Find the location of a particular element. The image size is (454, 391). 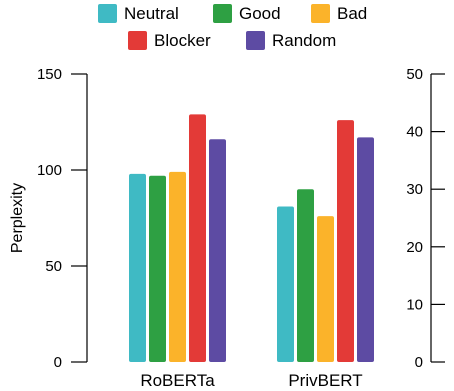

legend-label-good: Good is located at coordinates (260, 13).